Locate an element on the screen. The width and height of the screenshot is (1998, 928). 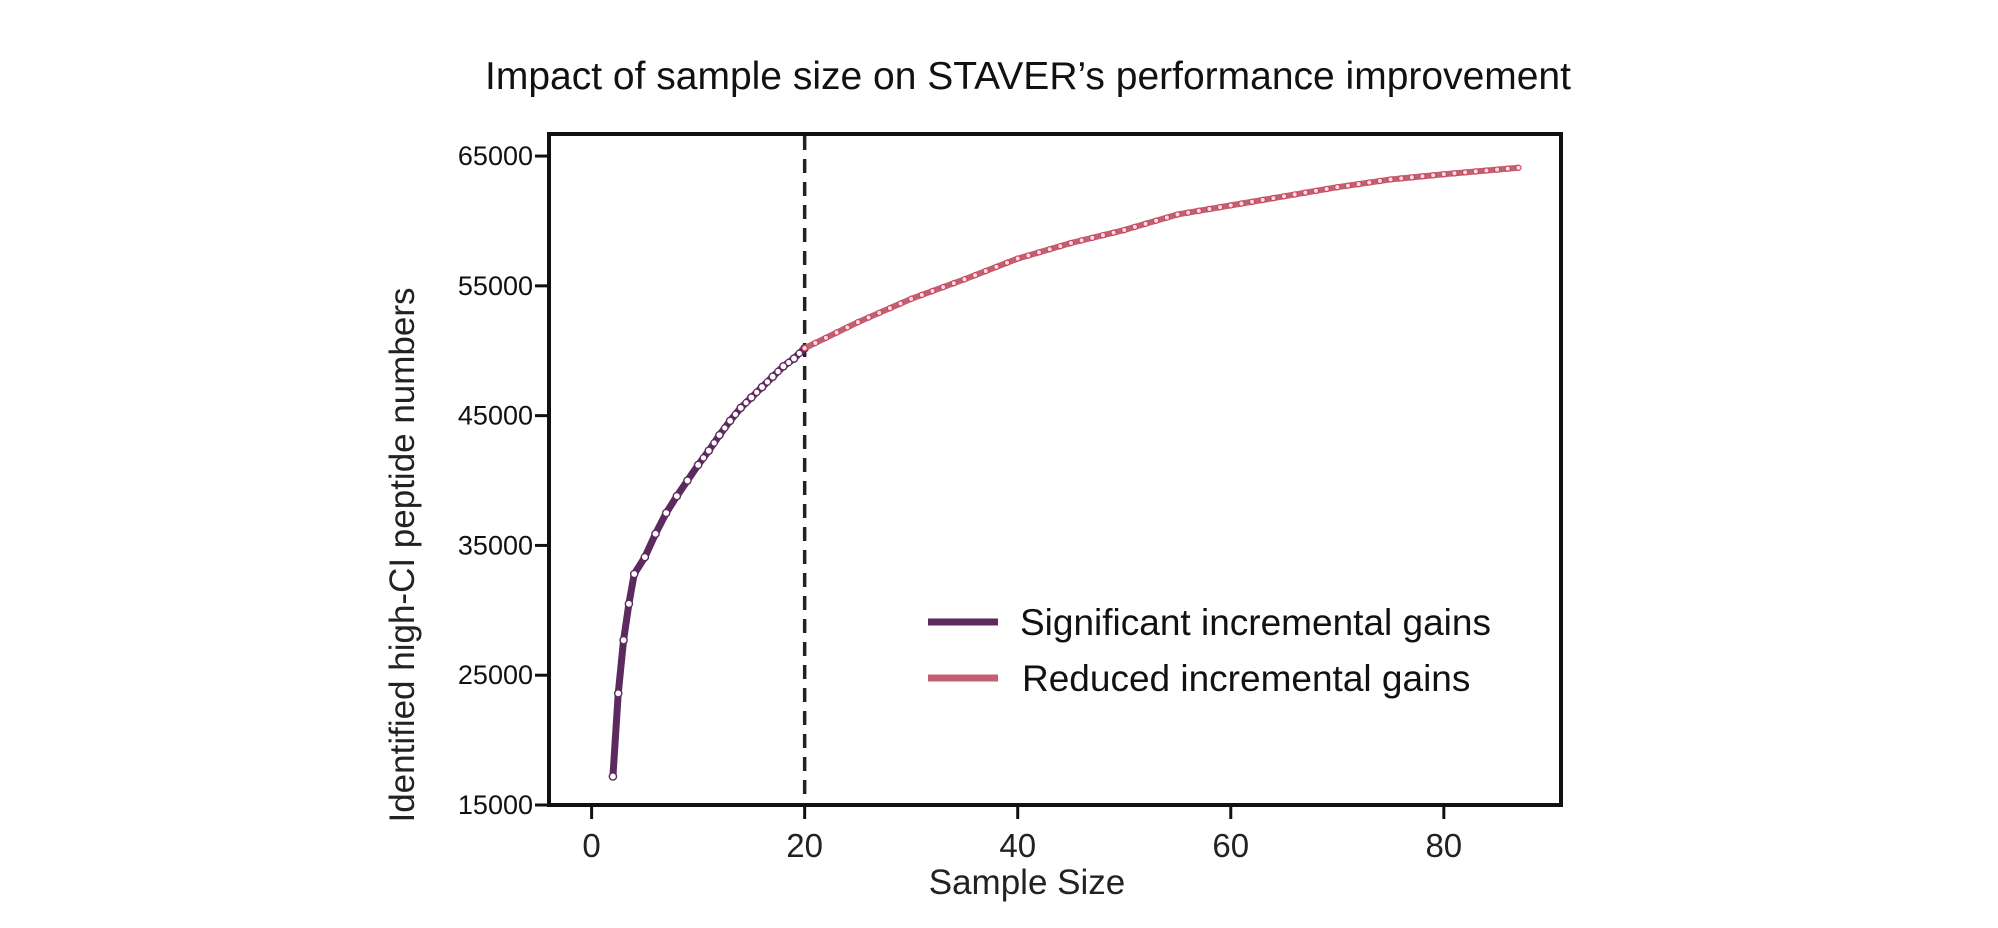
y-tick-label: 25000 is located at coordinates (495, 675).